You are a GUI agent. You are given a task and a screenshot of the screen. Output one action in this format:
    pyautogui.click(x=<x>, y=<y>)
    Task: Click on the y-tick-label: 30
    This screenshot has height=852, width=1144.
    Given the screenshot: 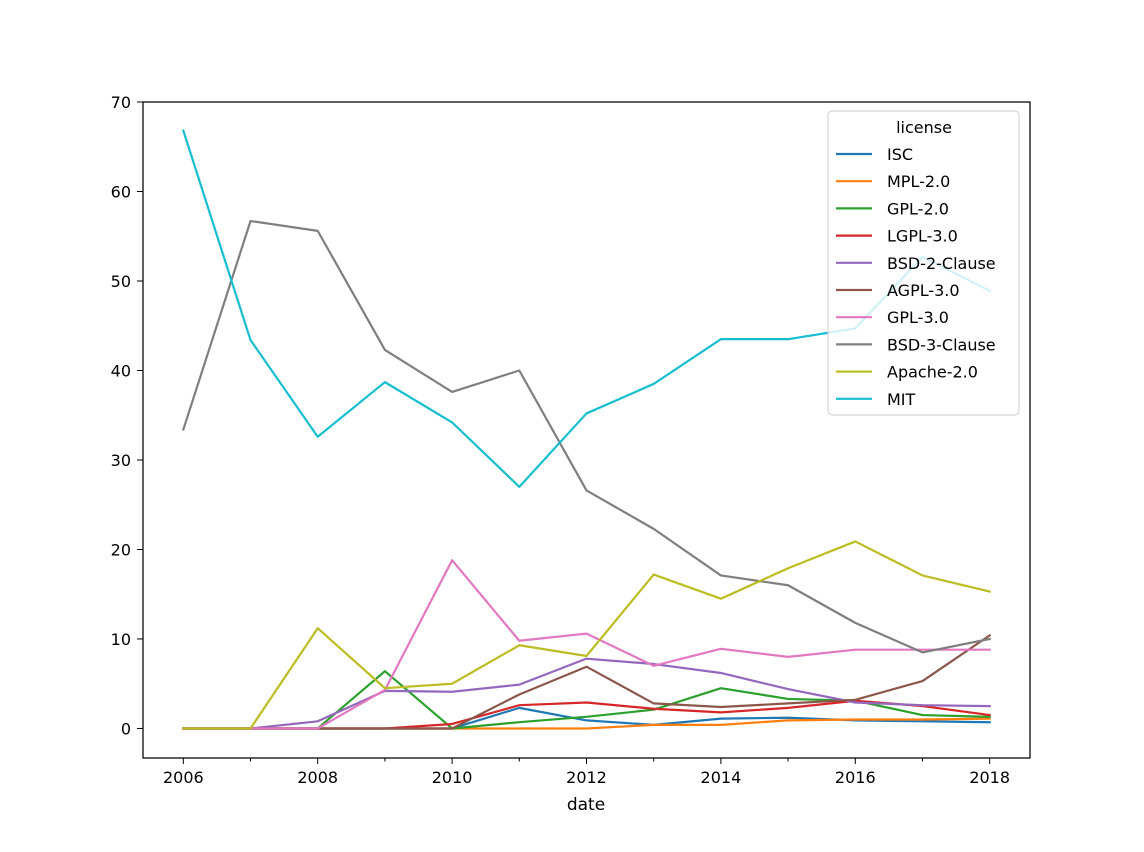 What is the action you would take?
    pyautogui.click(x=121, y=460)
    